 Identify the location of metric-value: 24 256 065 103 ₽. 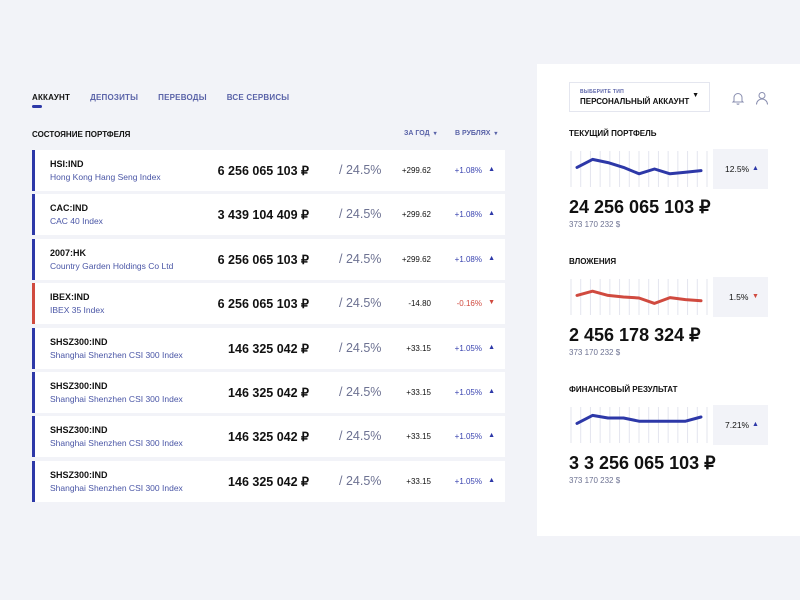
(640, 207).